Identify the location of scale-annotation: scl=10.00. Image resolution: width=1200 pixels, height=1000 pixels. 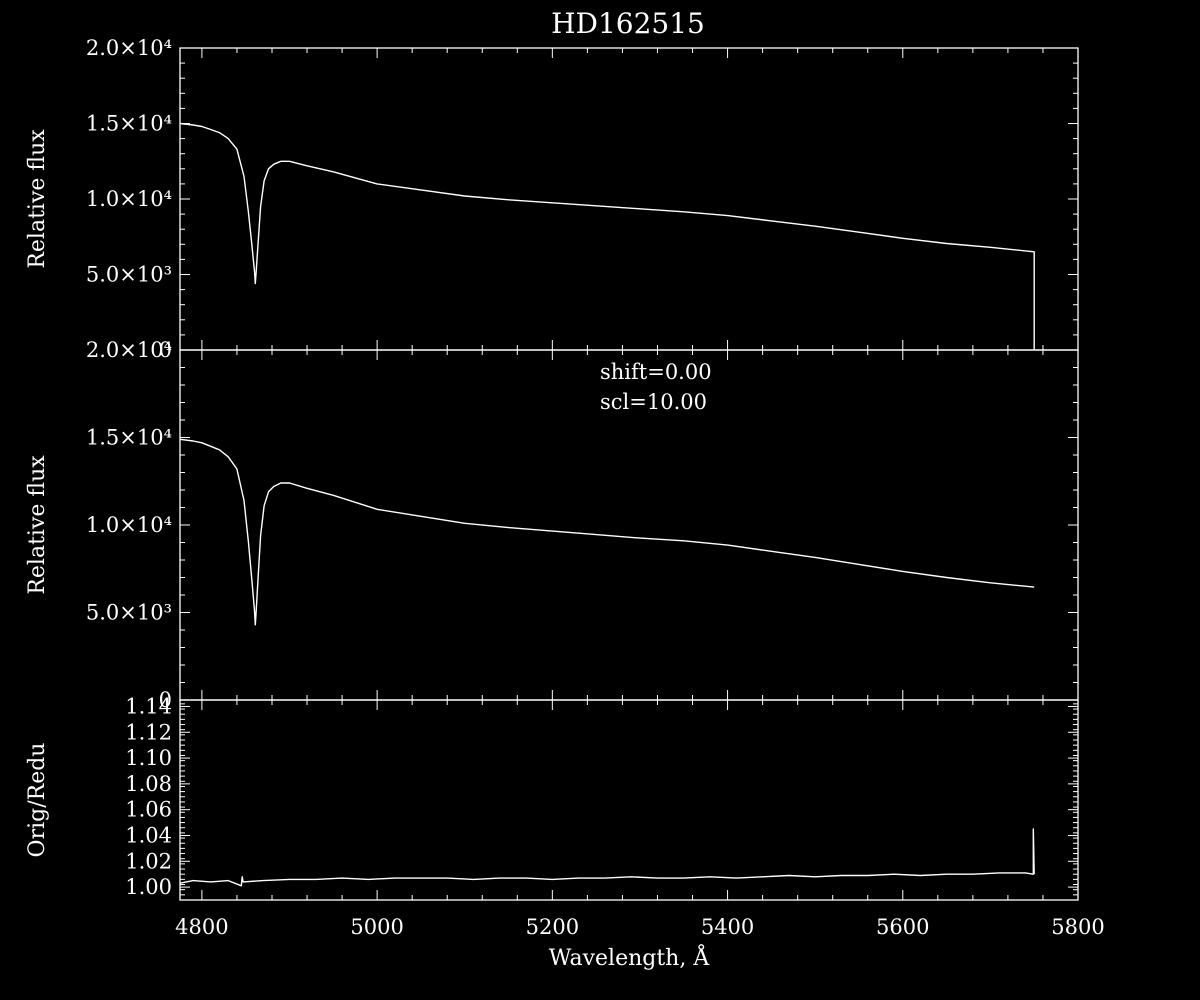
(653, 402).